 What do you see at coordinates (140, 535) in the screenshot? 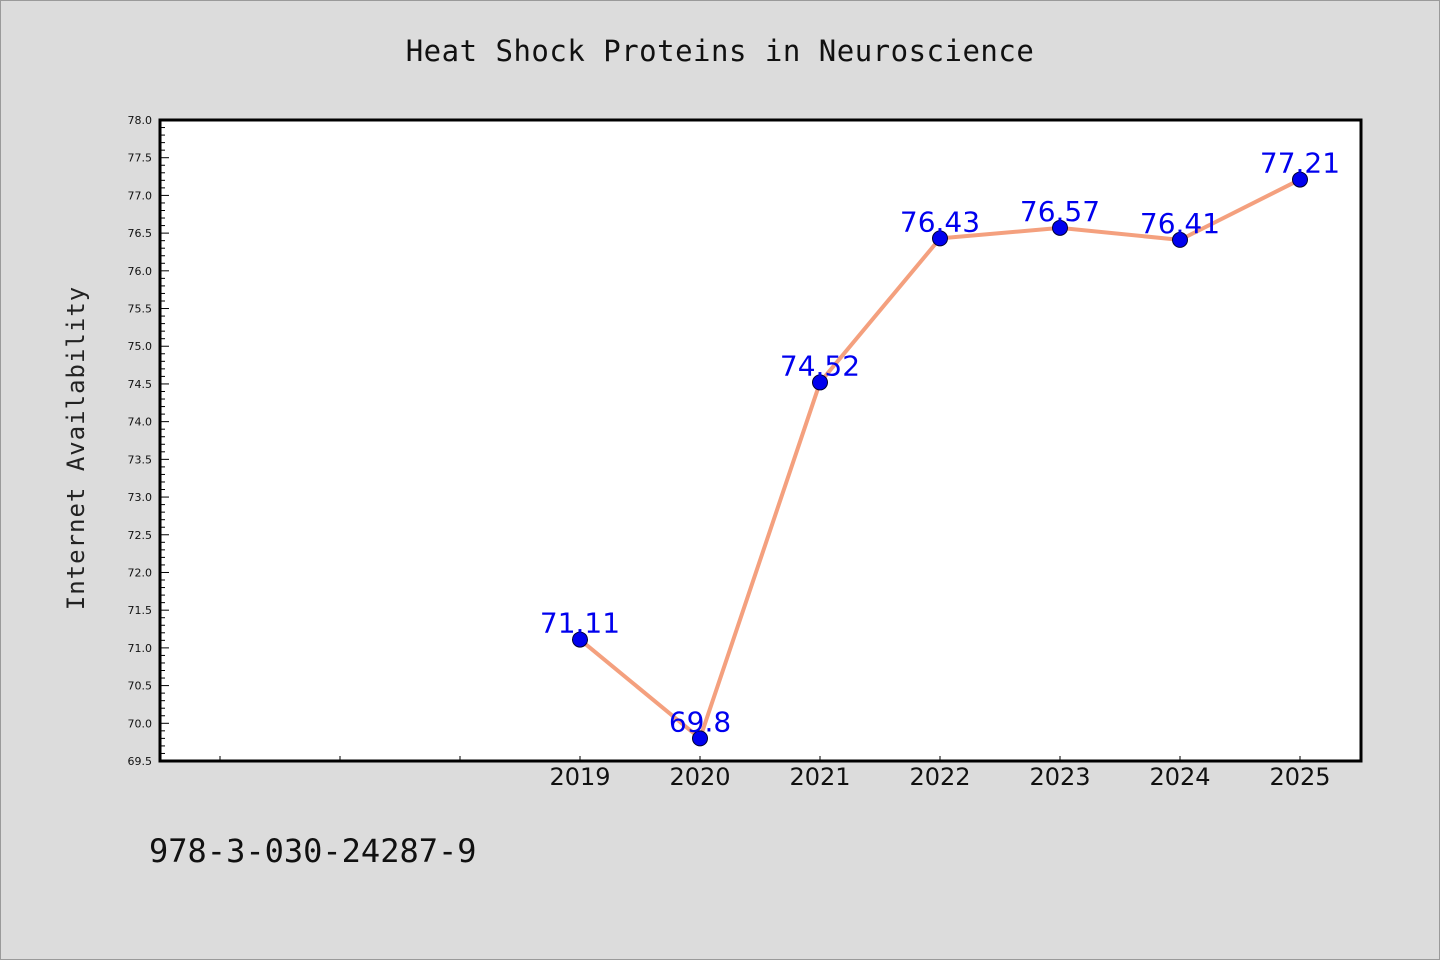
I see `y-tick-label: 72.5` at bounding box center [140, 535].